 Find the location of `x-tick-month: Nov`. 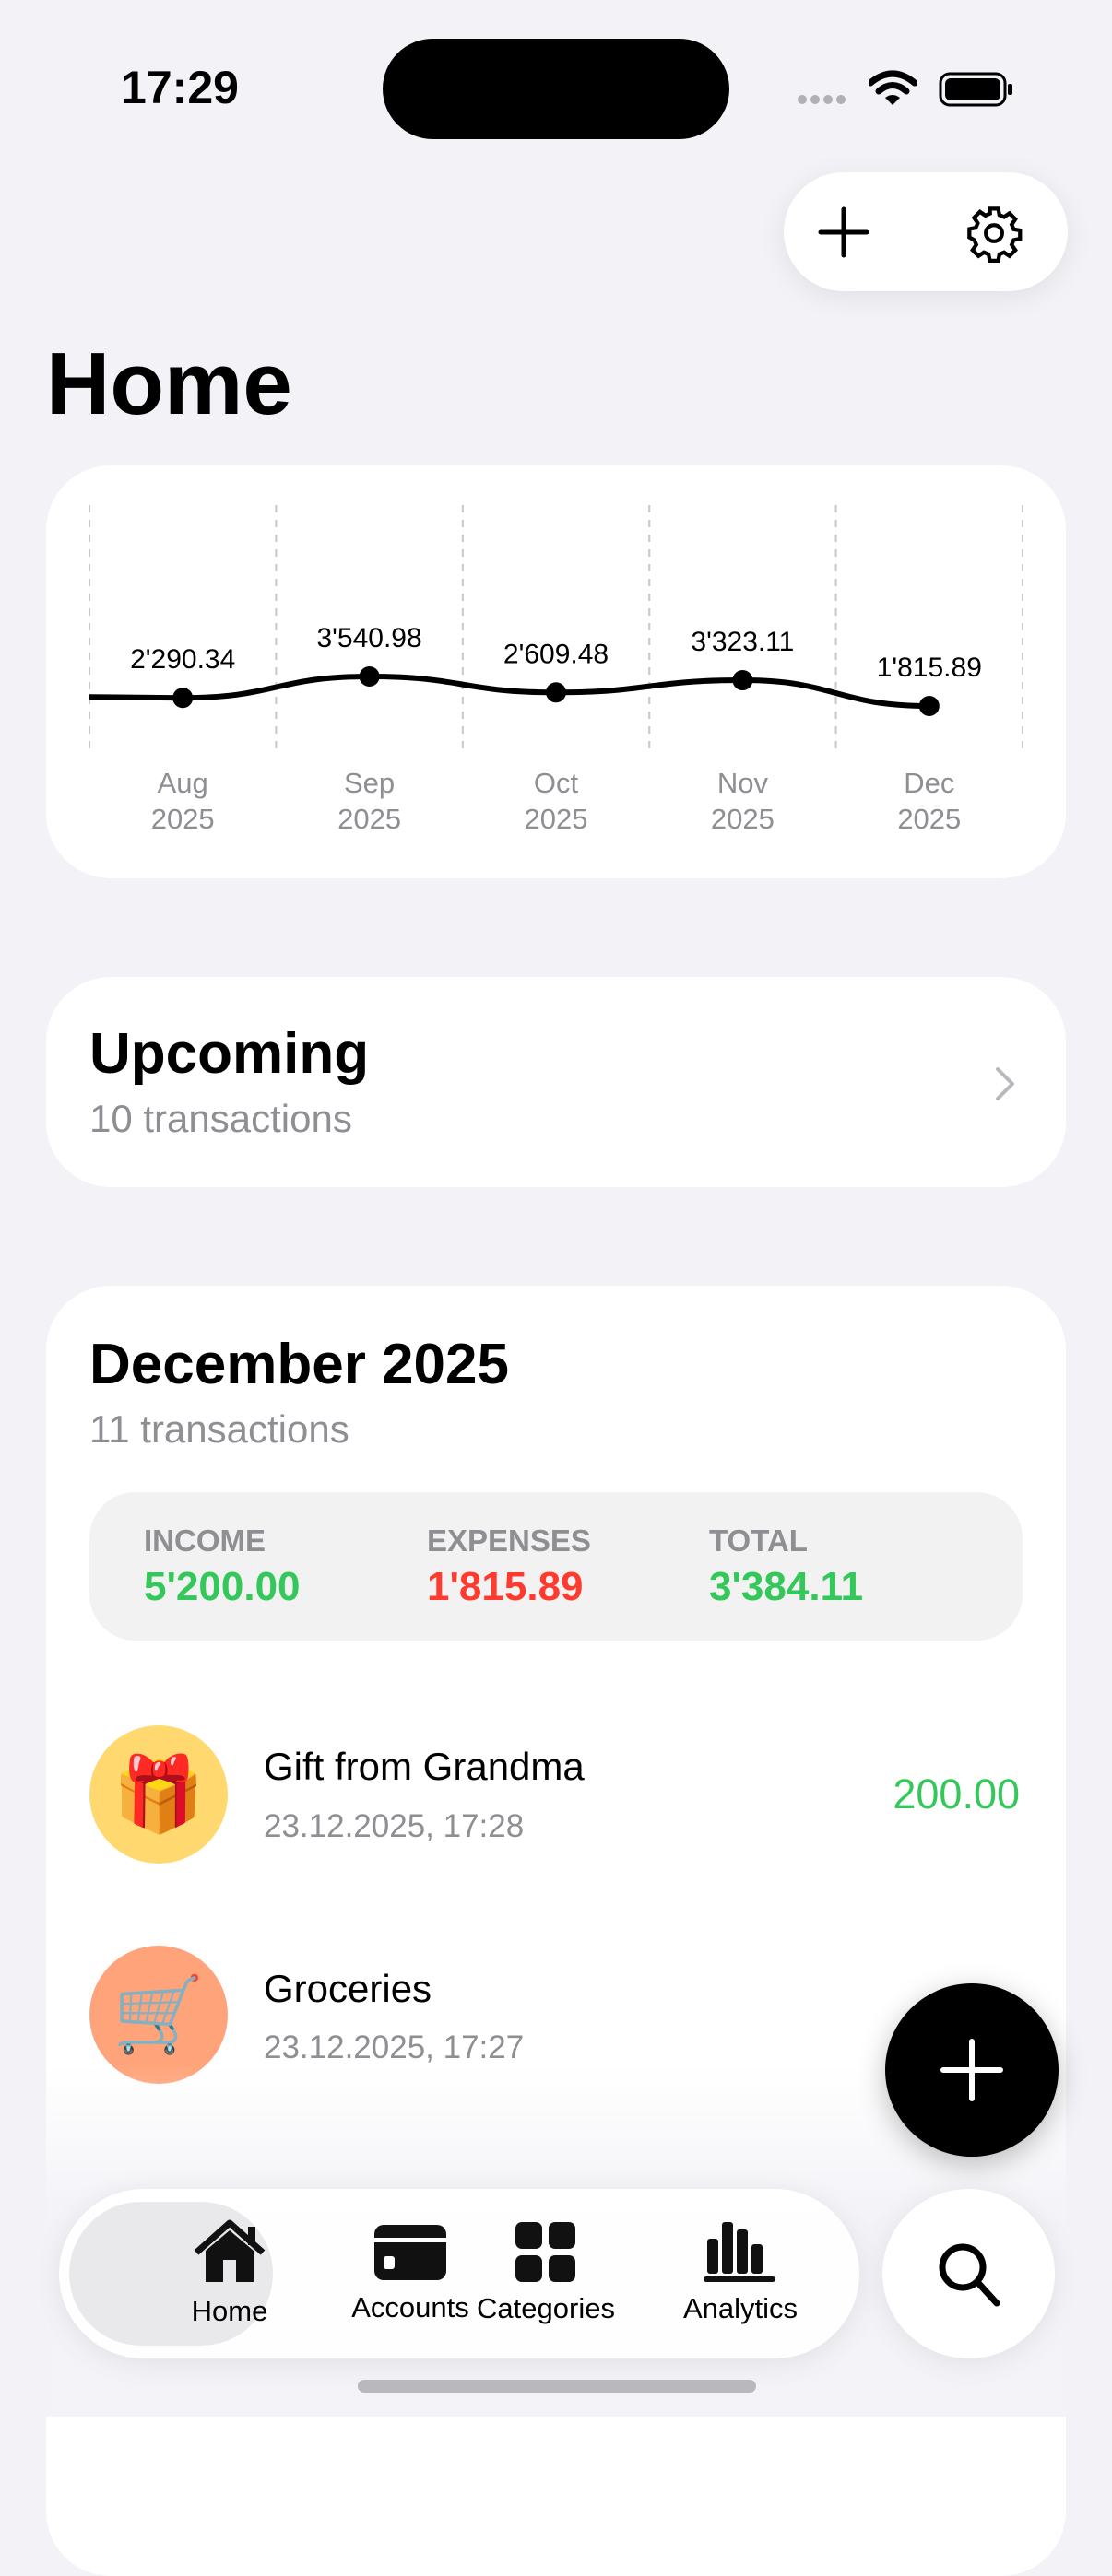

x-tick-month: Nov is located at coordinates (743, 783).